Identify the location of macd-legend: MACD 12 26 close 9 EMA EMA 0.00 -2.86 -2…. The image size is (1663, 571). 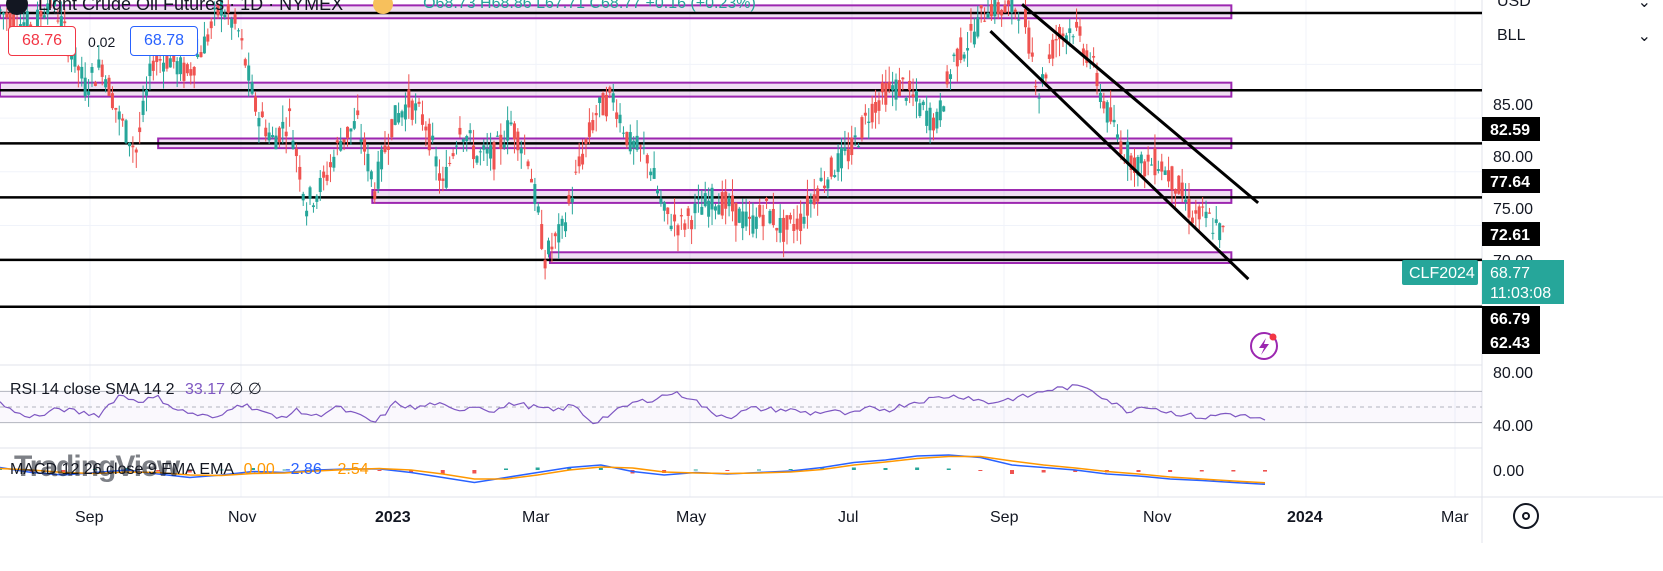
(189, 470).